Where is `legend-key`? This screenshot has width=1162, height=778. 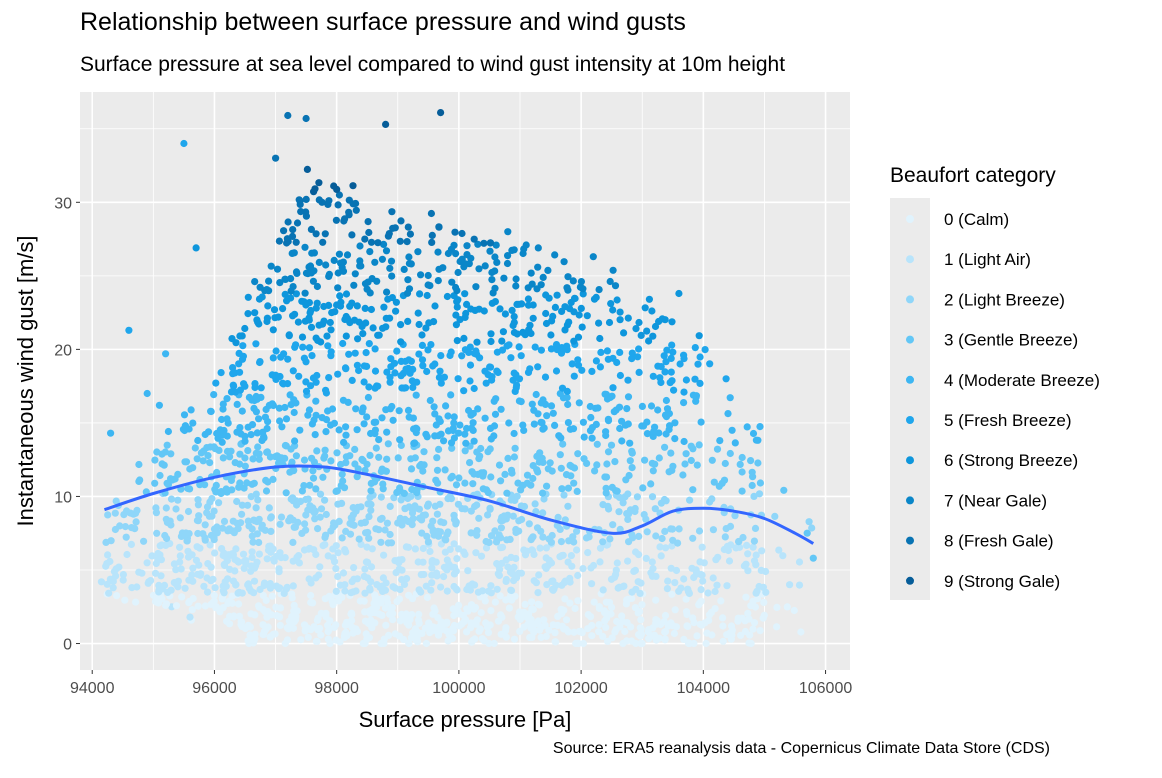 legend-key is located at coordinates (910, 339).